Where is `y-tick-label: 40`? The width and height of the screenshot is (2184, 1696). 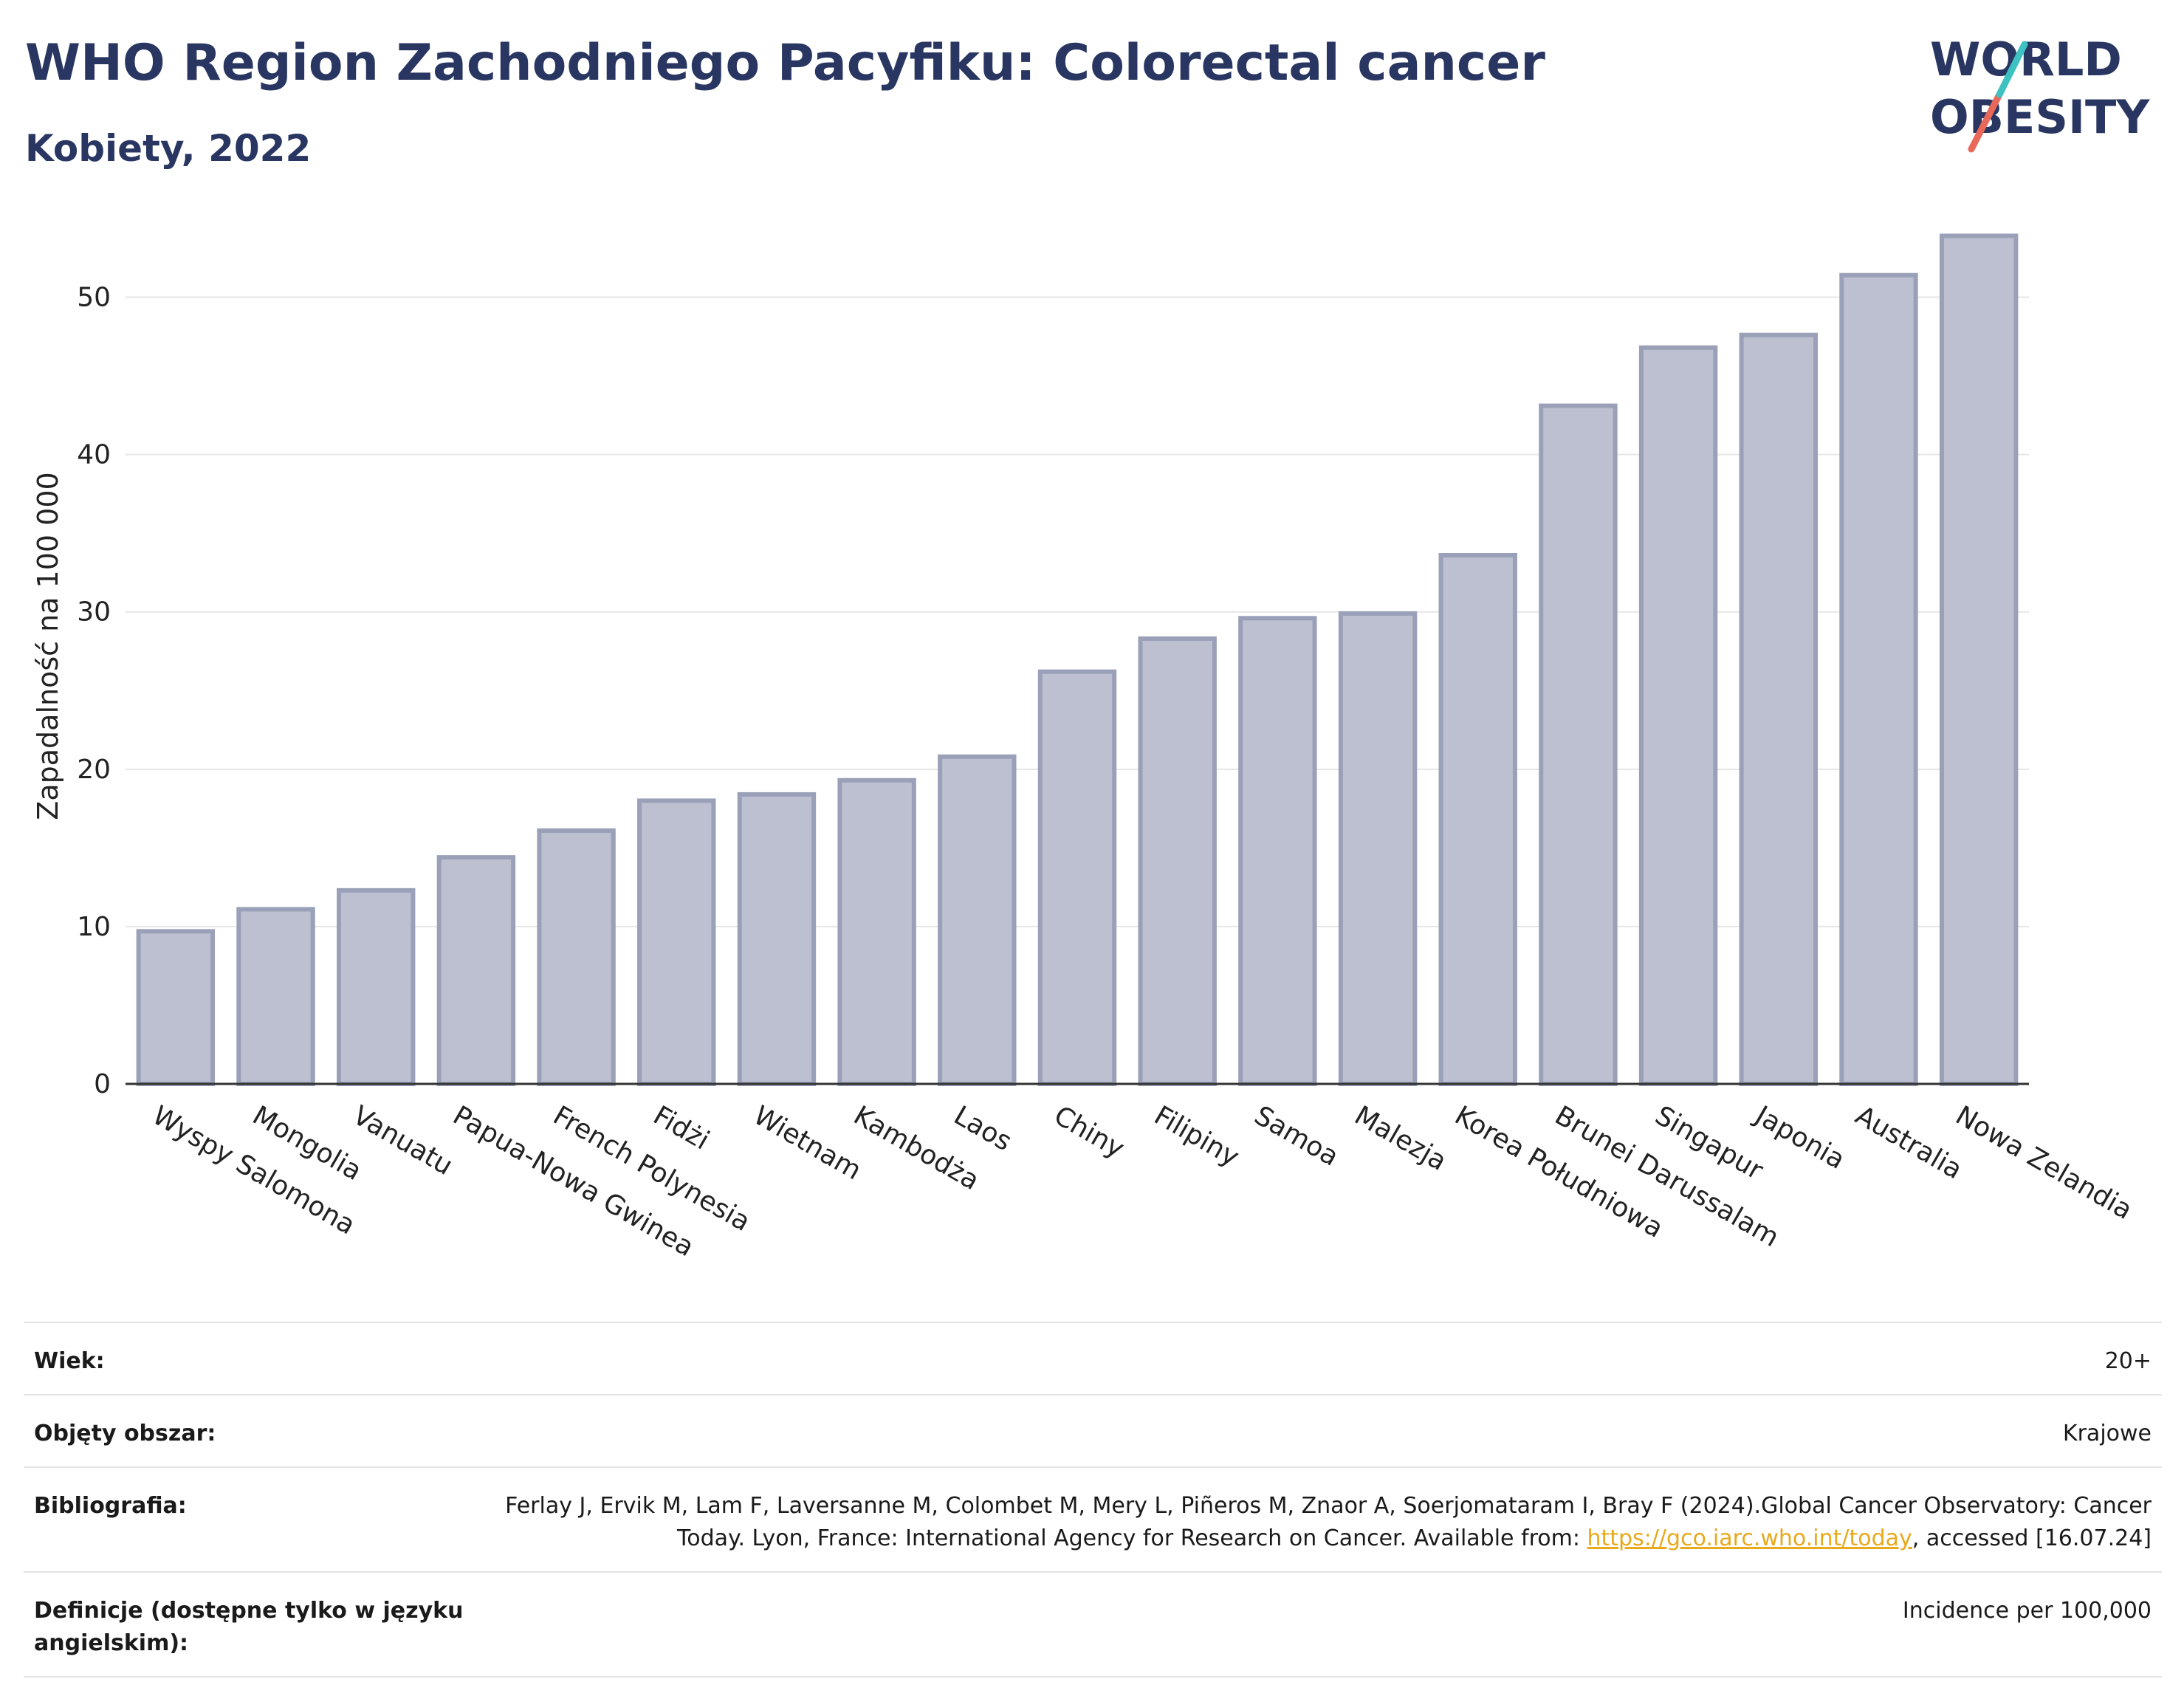
y-tick-label: 40 is located at coordinates (94, 455).